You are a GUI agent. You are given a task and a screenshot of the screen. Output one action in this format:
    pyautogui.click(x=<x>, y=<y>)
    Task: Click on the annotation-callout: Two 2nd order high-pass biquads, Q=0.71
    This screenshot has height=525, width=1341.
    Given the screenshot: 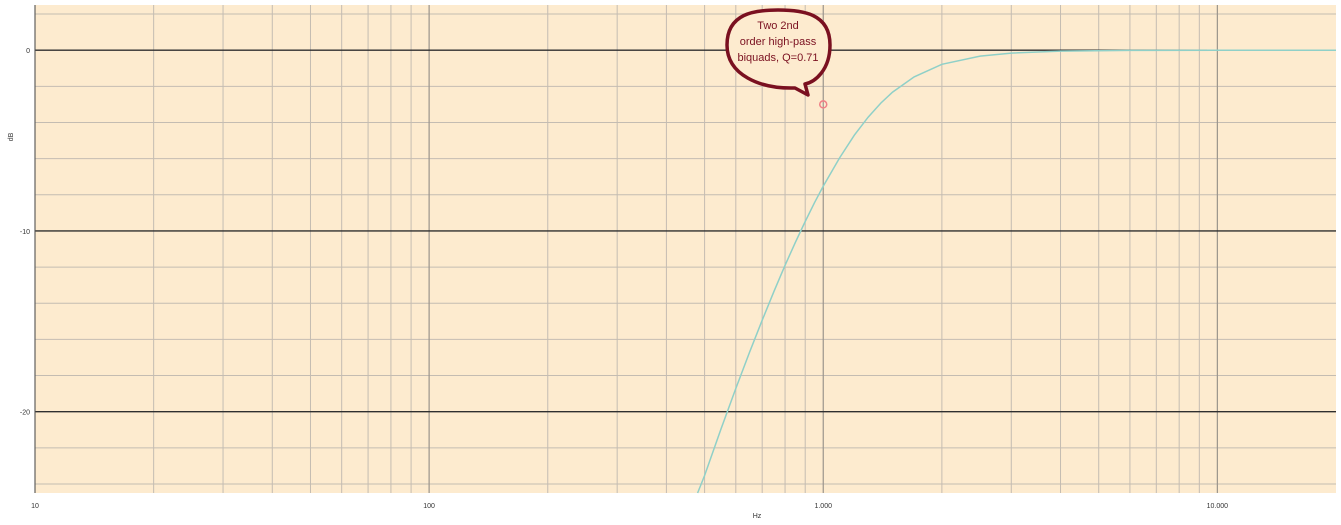 What is the action you would take?
    pyautogui.click(x=778, y=52)
    